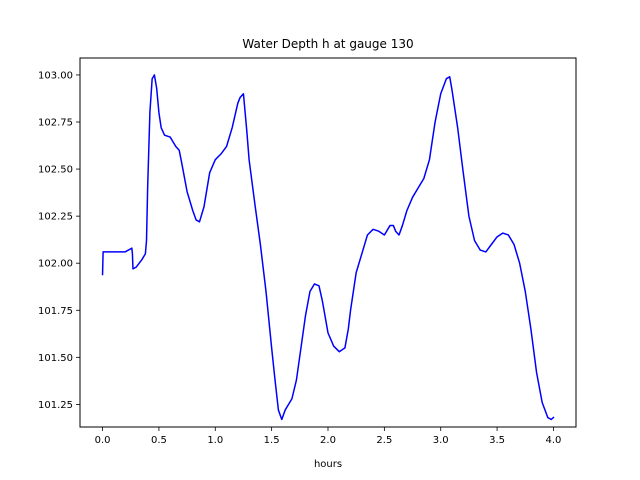 This screenshot has width=640, height=480. I want to click on x-axis: 0.0 0.5 1.0 1.5 2.0 2.5 3.0 3.5 4.0, so click(328, 436).